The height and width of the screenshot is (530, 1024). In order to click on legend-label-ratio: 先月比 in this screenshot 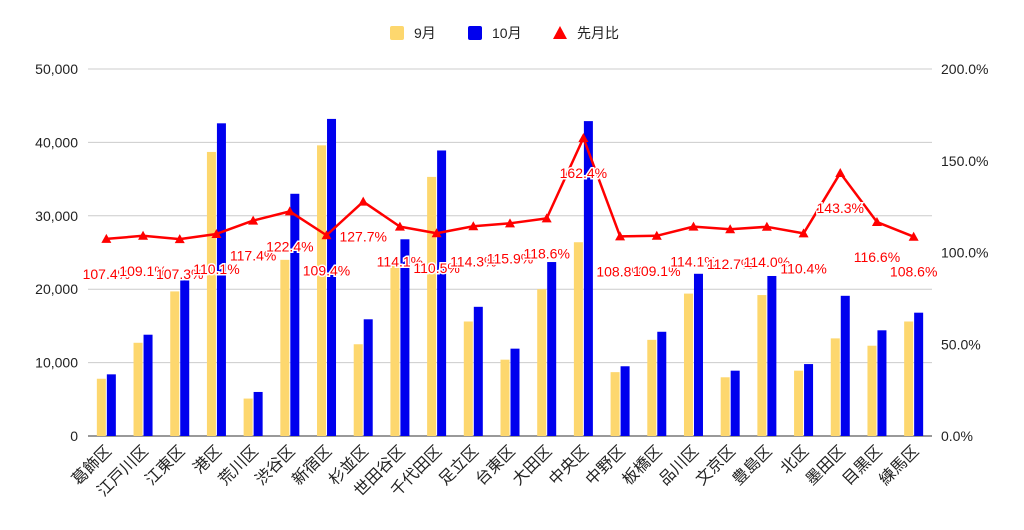, I will do `click(598, 33)`.